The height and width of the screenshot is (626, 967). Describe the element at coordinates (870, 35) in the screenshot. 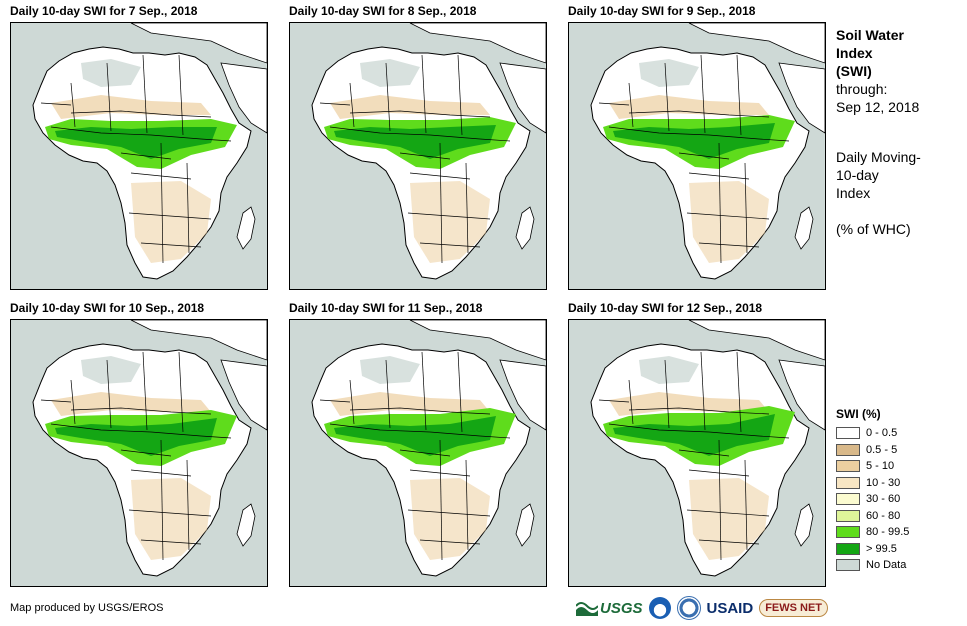

I see `side-title-line: Soil Water` at that location.